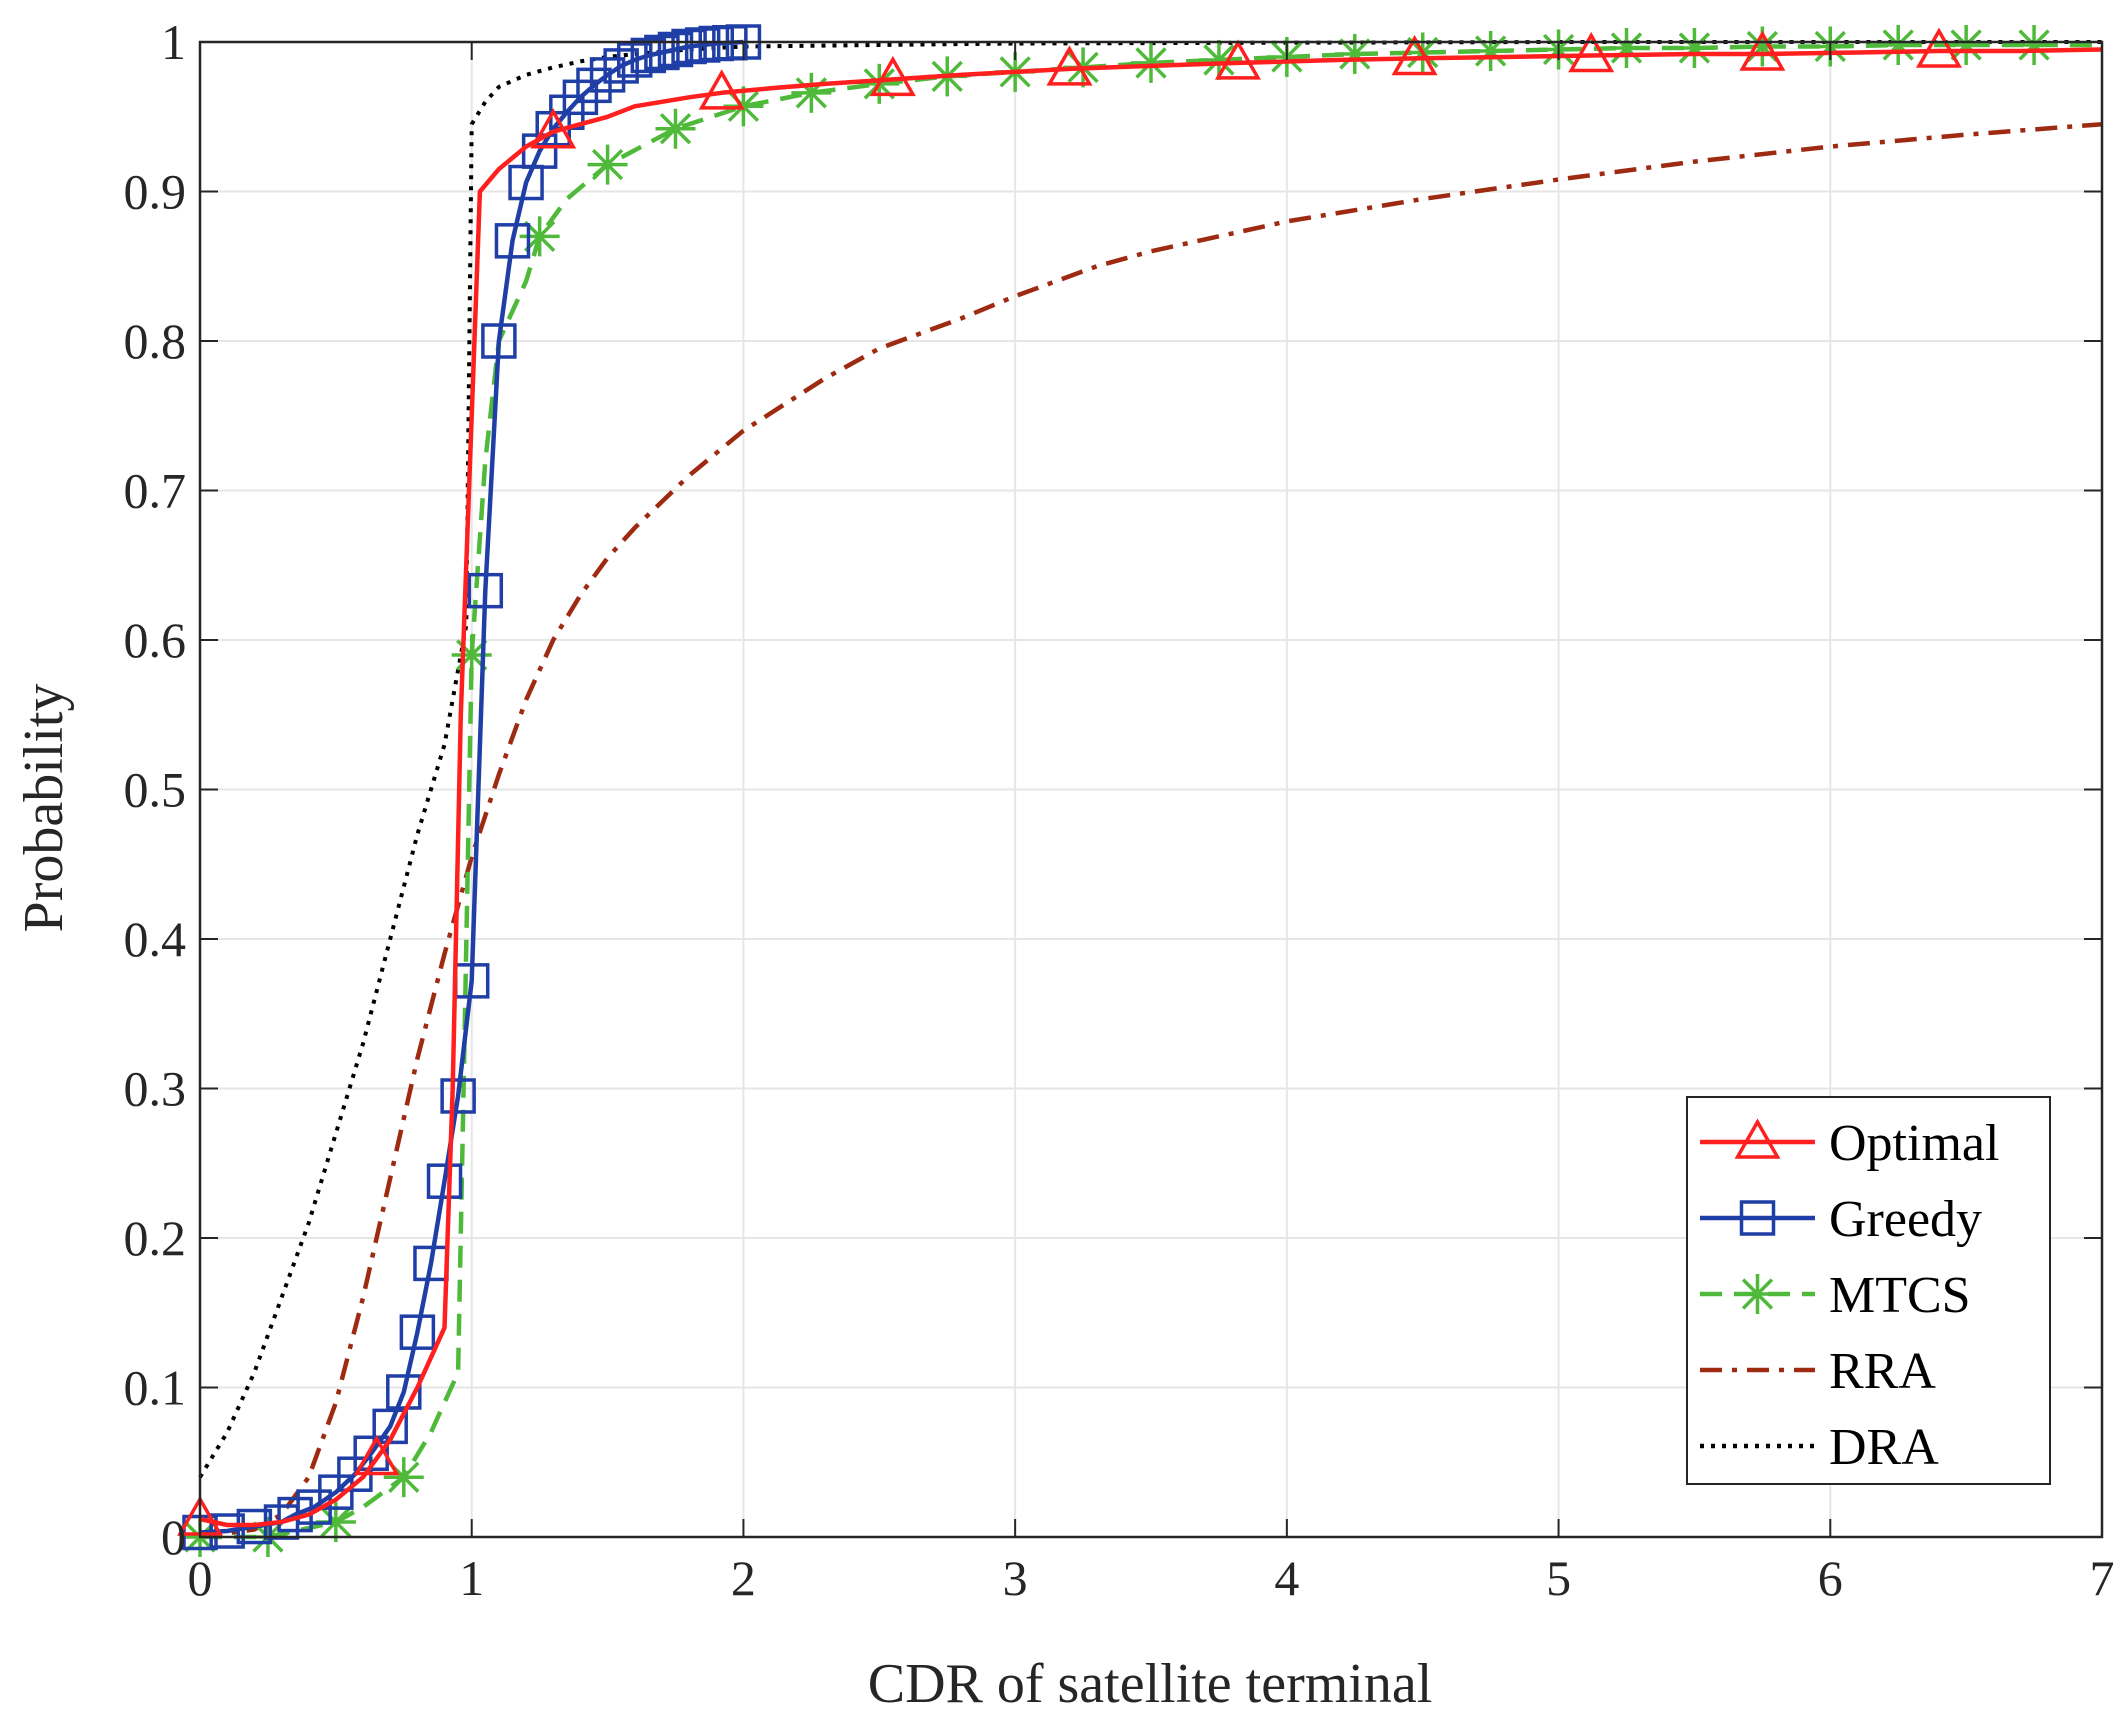  I want to click on y-axis-label: Probability, so click(44, 808).